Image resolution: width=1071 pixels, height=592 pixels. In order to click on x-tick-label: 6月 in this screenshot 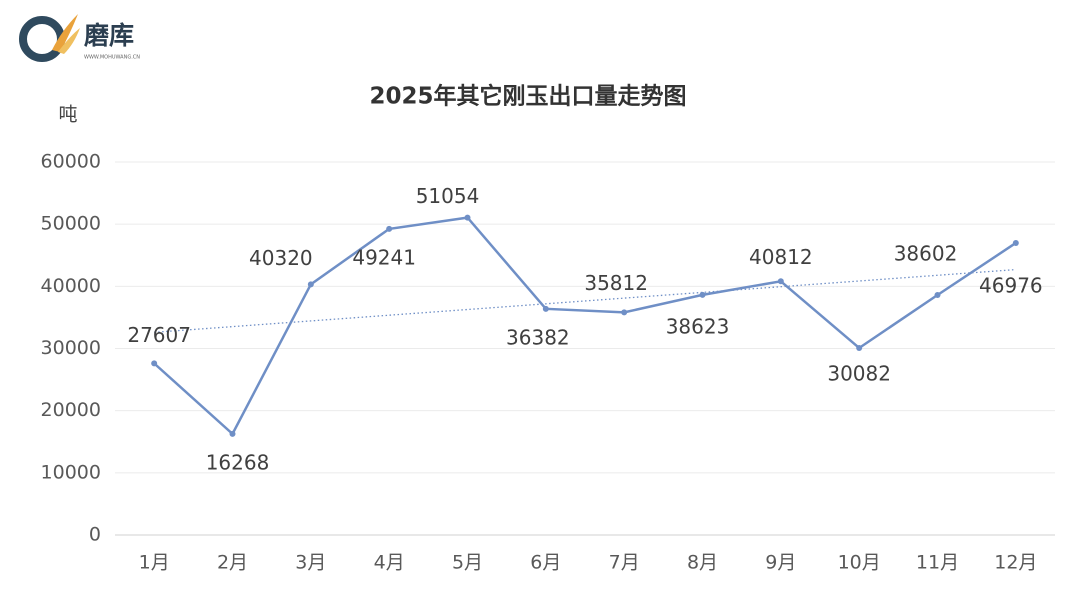, I will do `click(545, 563)`.